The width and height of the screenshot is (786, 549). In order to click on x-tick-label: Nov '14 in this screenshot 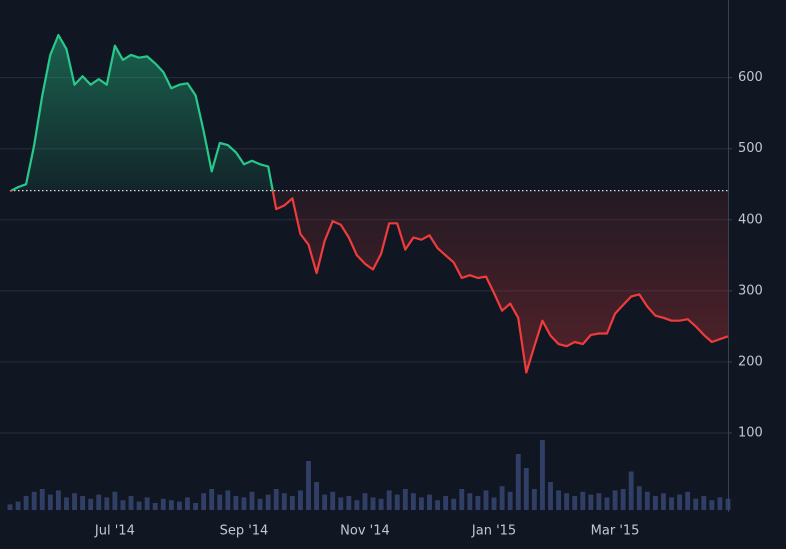, I will do `click(365, 531)`.